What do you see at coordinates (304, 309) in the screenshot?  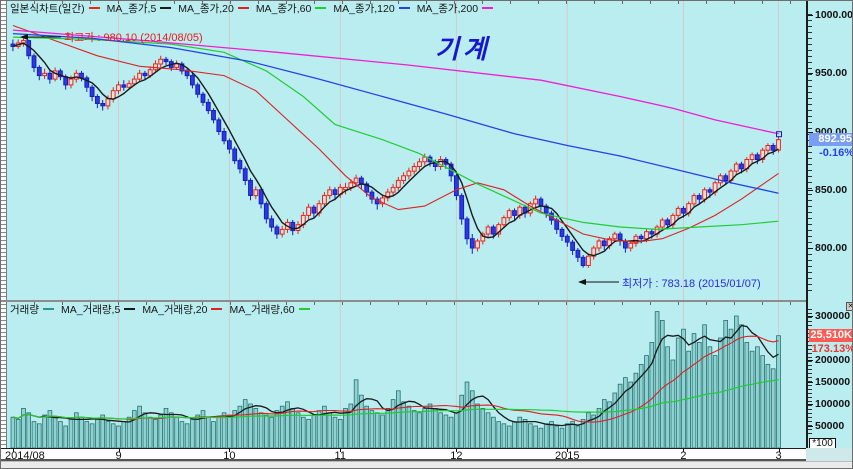 I see `volume-legend-marker` at bounding box center [304, 309].